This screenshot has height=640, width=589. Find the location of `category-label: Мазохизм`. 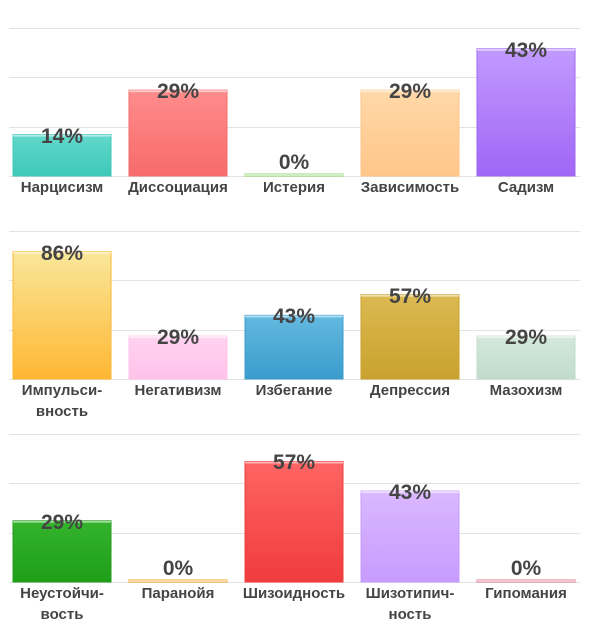

category-label: Мазохизм is located at coordinates (526, 390).